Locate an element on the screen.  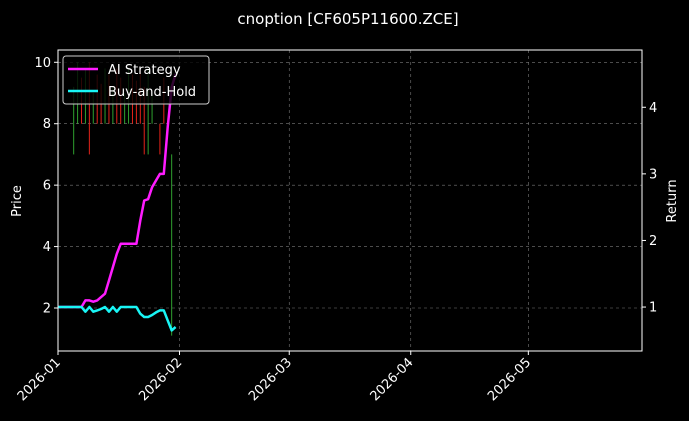
legend-box is located at coordinates (136, 80).